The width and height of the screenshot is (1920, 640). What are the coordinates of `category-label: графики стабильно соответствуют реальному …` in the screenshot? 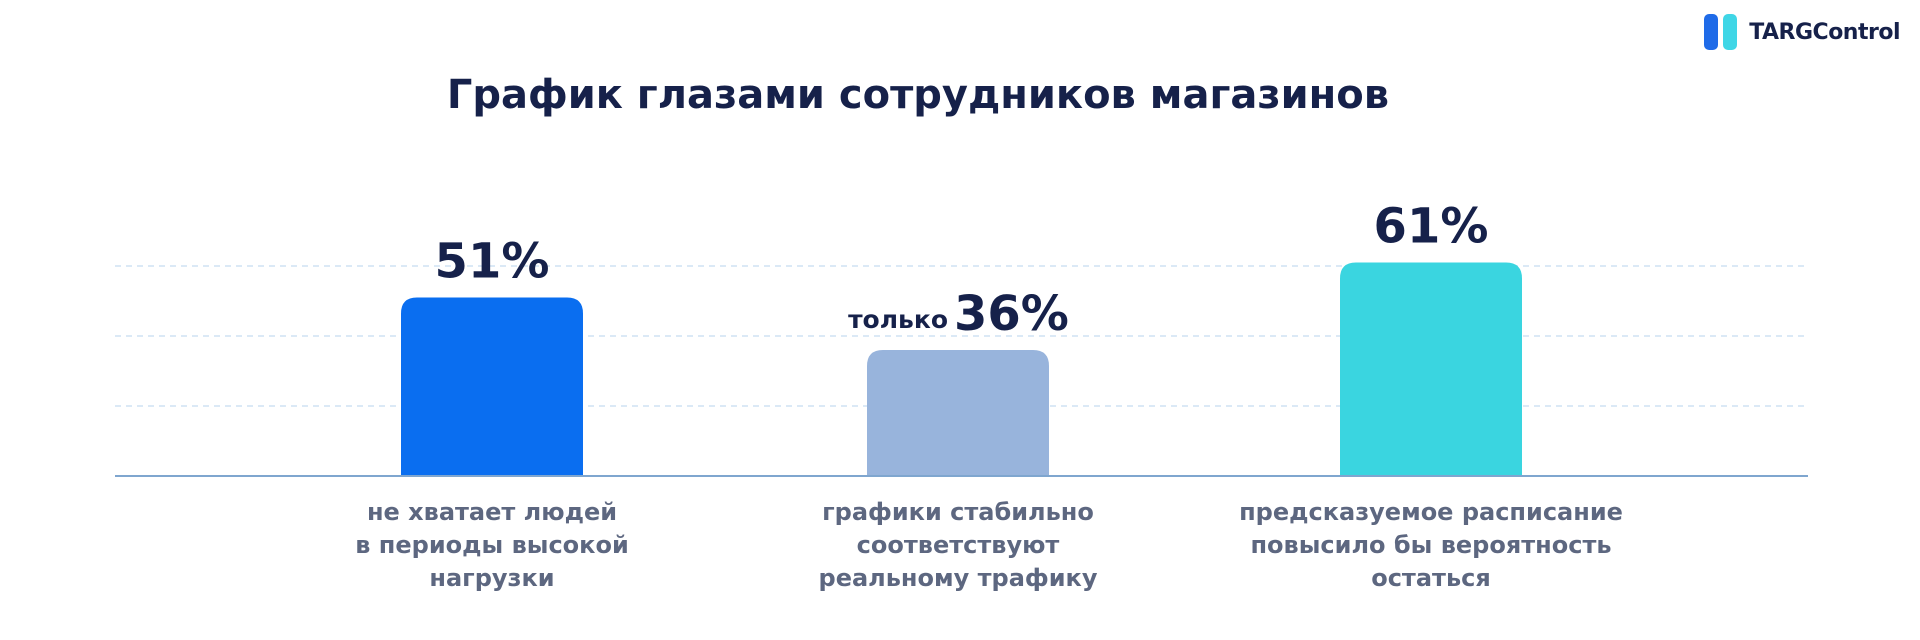 It's located at (958, 545).